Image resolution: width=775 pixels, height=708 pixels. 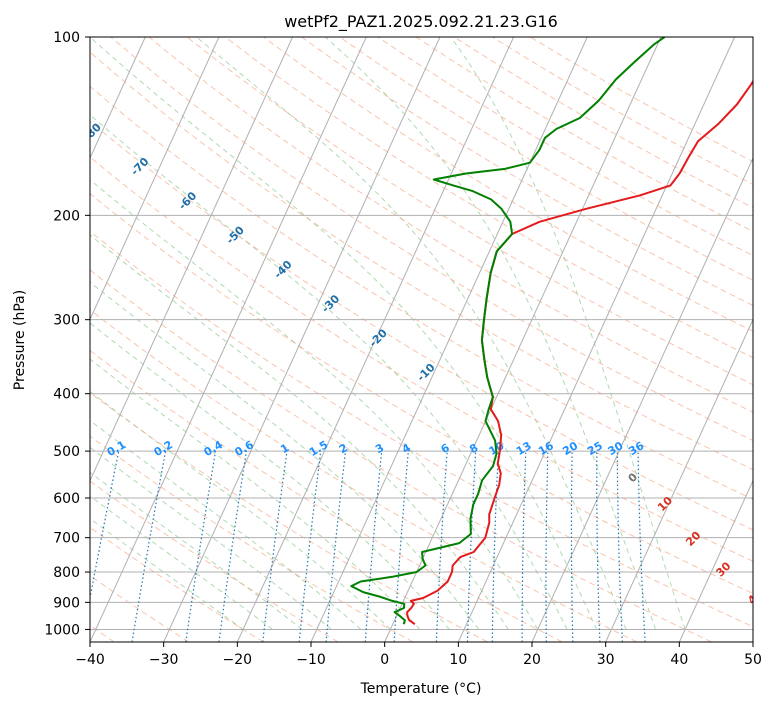 I want to click on y-tick-label: 300, so click(x=66, y=321).